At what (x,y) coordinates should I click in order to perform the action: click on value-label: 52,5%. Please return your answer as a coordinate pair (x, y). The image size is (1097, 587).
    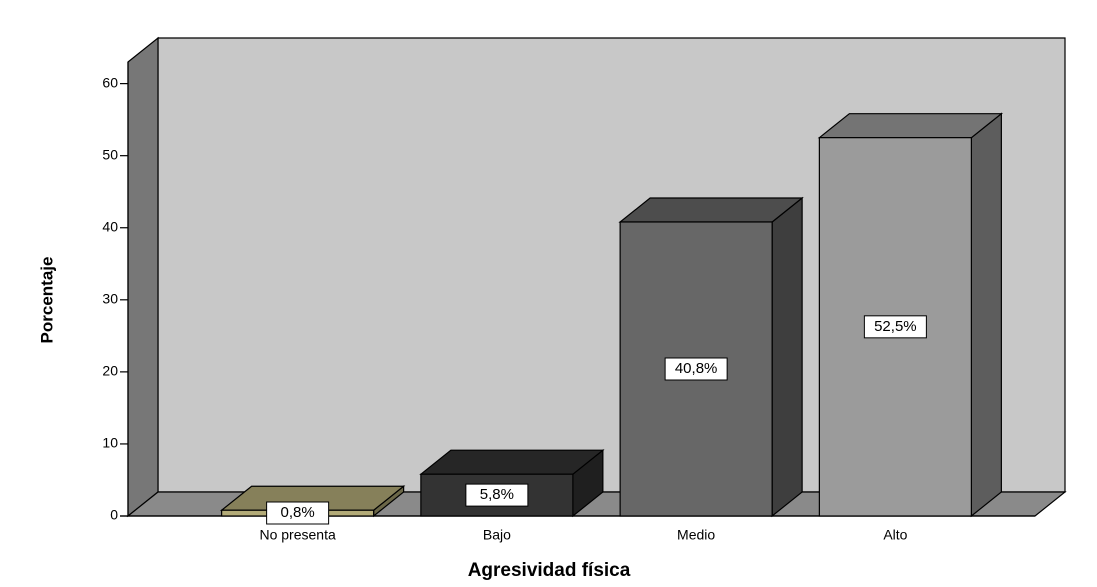
    Looking at the image, I should click on (895, 326).